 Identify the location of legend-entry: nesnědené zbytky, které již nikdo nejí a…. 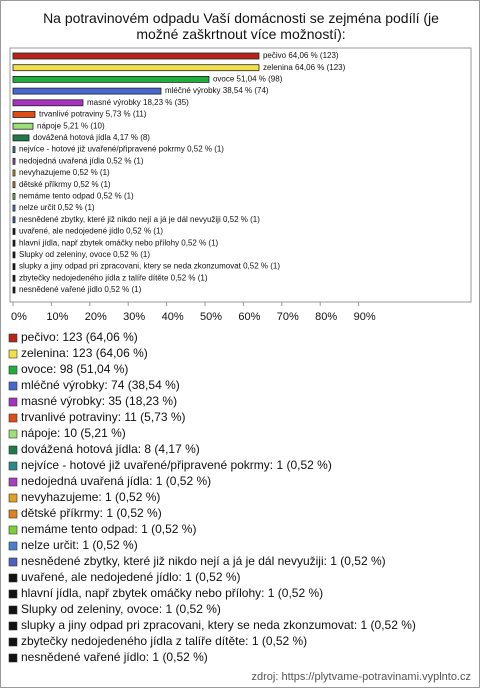
(203, 561).